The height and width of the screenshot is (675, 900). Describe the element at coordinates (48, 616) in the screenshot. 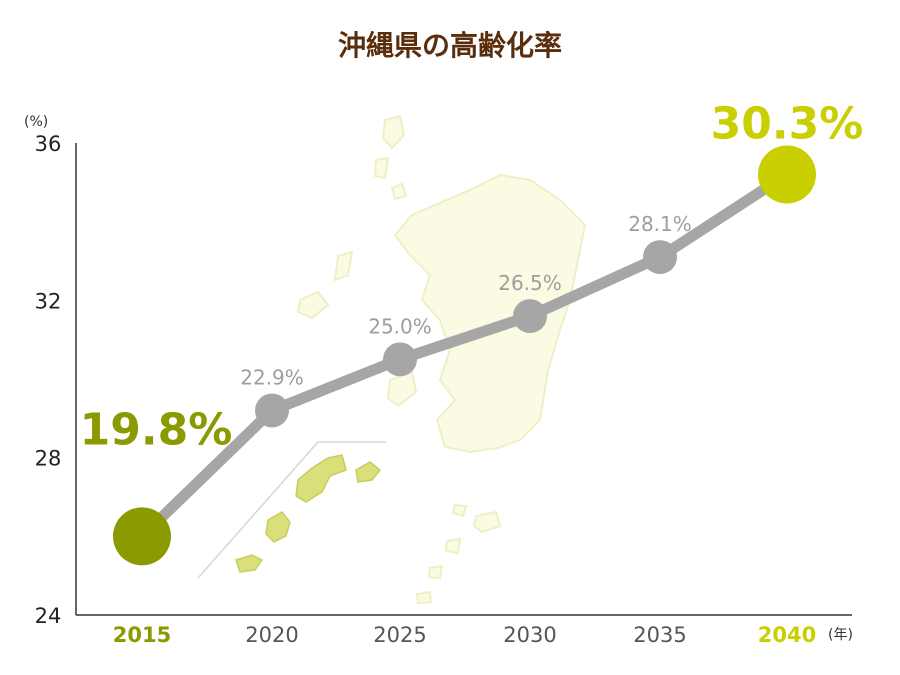

I see `y-tick-label: 24` at that location.